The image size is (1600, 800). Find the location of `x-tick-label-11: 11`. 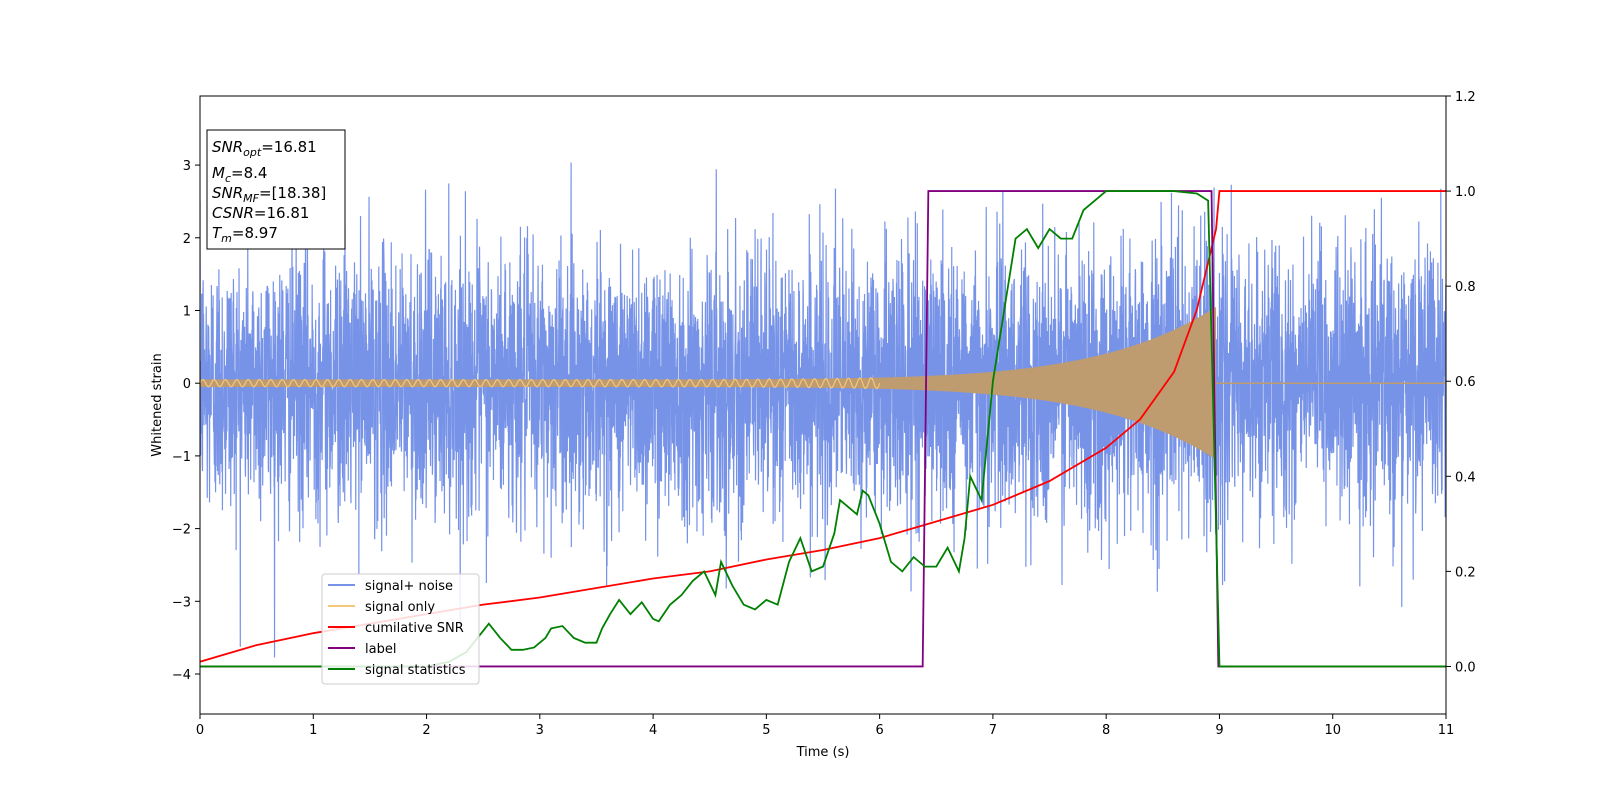

x-tick-label-11: 11 is located at coordinates (1446, 730).